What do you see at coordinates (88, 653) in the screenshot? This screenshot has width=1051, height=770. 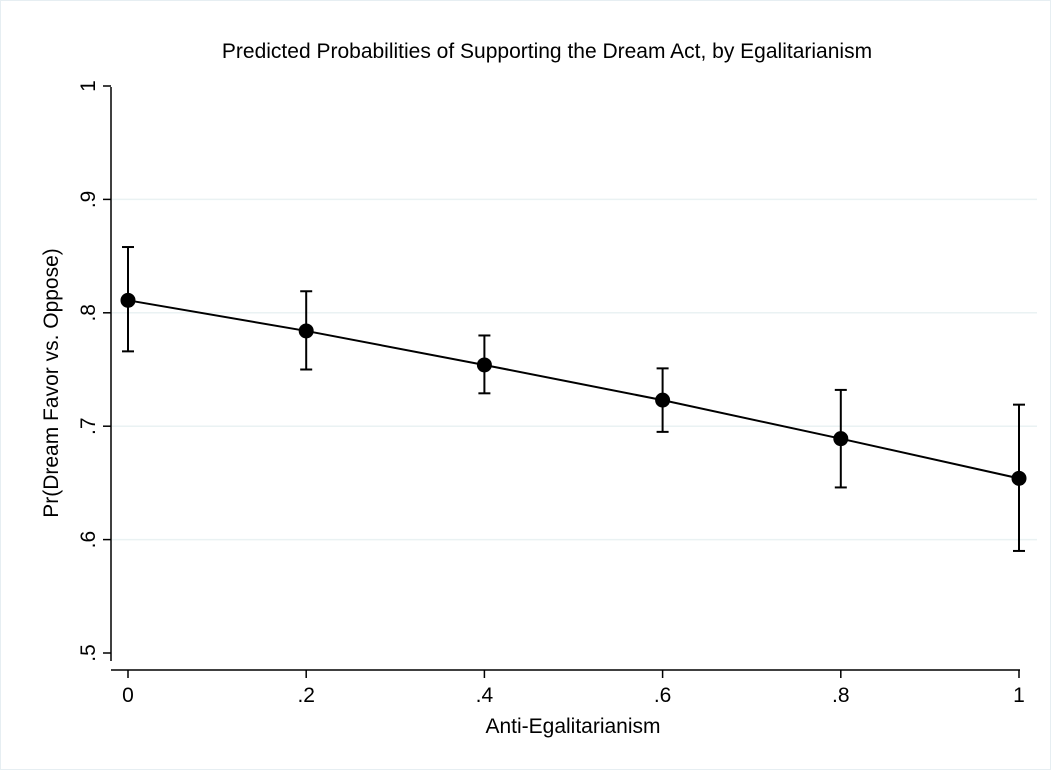 I see `y-tick-label: .5` at bounding box center [88, 653].